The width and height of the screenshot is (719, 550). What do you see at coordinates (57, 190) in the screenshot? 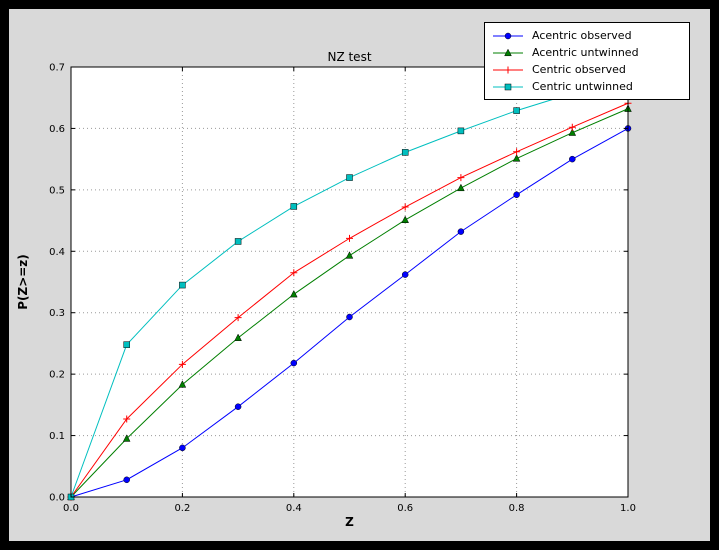
I see `y-tick-label: 0.5` at bounding box center [57, 190].